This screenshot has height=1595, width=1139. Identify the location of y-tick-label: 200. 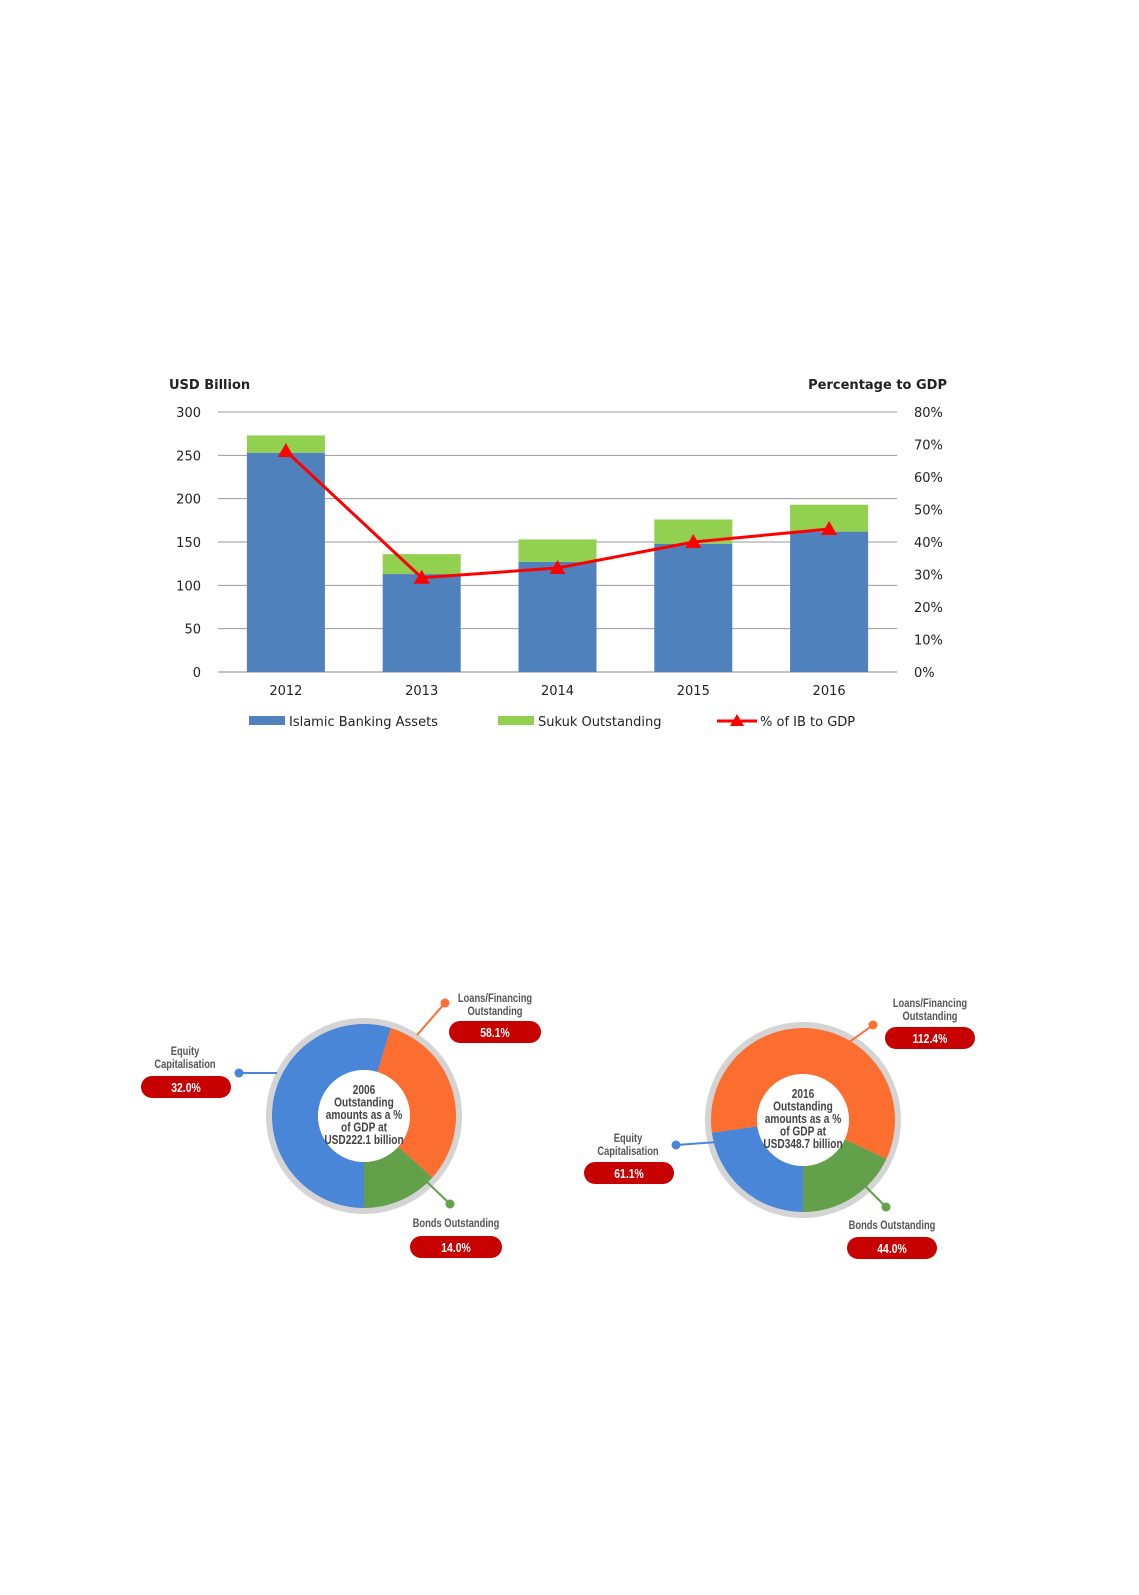
(188, 500).